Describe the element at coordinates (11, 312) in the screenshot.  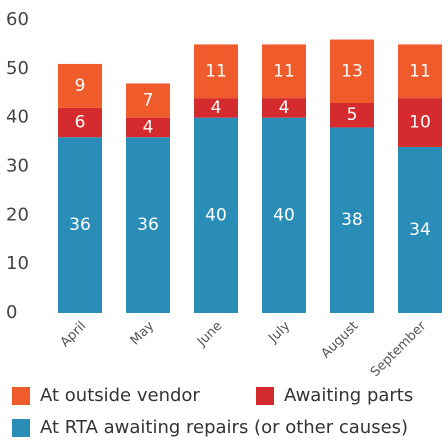
I see `y-tick-label: 0` at that location.